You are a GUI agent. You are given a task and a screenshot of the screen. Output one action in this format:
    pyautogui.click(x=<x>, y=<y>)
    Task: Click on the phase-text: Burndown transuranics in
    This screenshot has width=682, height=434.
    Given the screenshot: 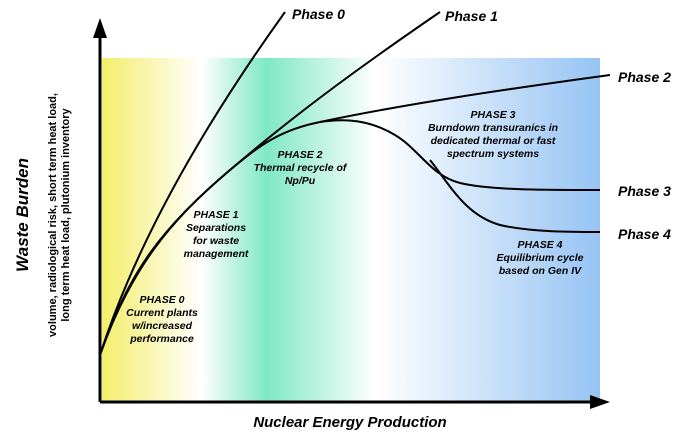 What is the action you would take?
    pyautogui.click(x=493, y=128)
    